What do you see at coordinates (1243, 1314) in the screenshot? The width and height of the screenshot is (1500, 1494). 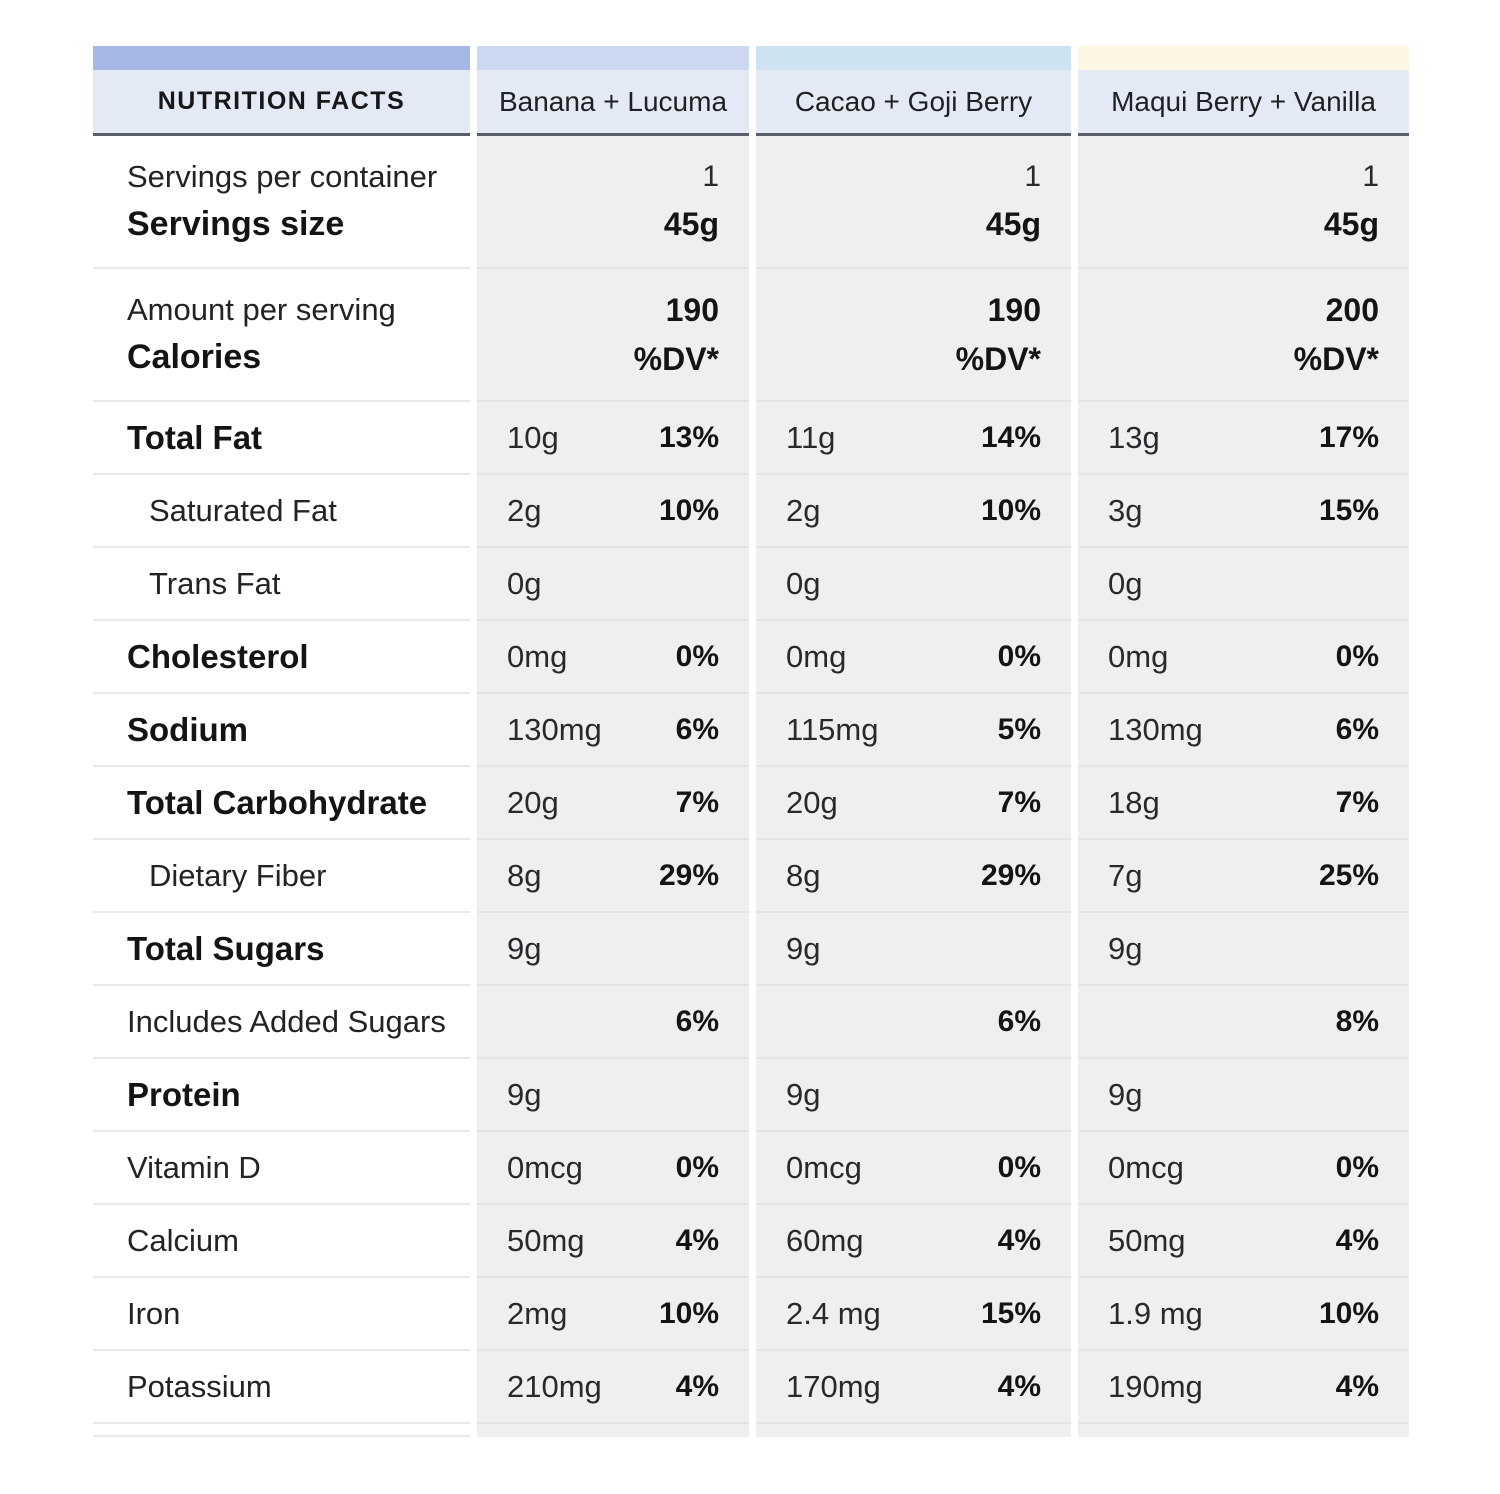 I see `nutrient-value-cell: 1.9 mg 10%` at bounding box center [1243, 1314].